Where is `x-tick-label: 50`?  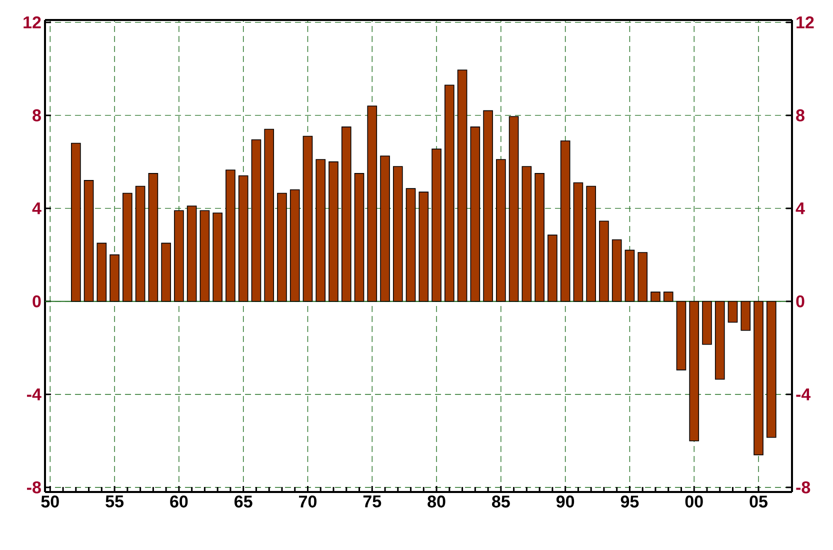 x-tick-label: 50 is located at coordinates (50, 502).